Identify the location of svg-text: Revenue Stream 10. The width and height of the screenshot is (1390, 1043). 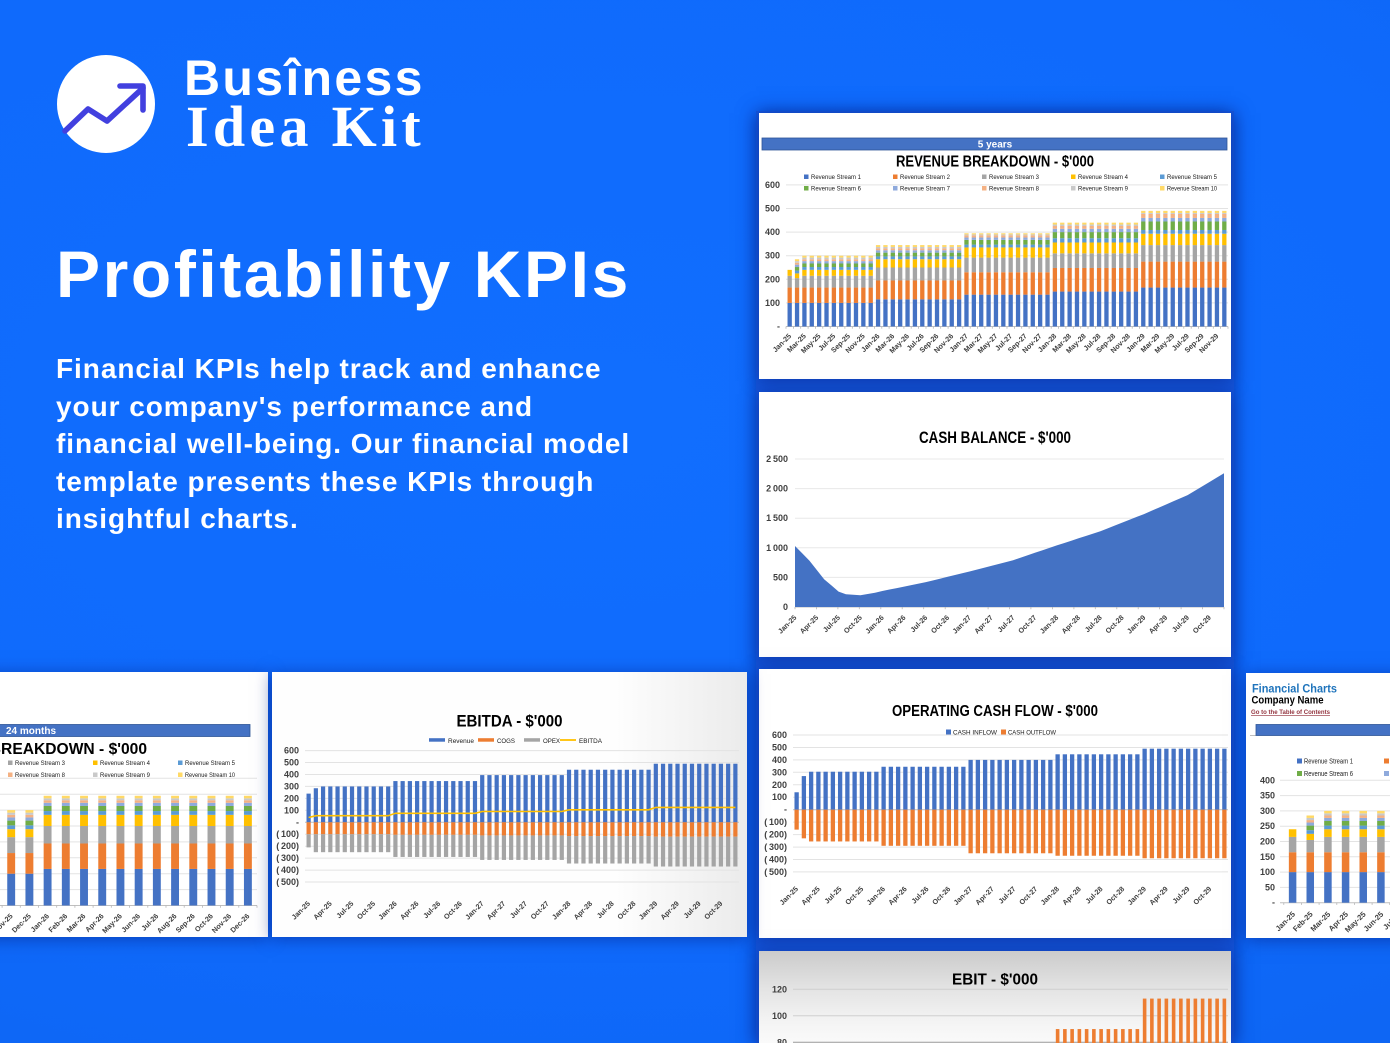
(1192, 189).